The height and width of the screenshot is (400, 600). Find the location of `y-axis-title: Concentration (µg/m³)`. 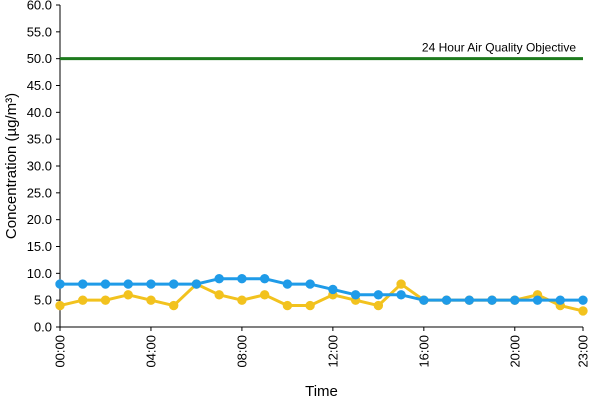

y-axis-title: Concentration (µg/m³) is located at coordinates (11, 166).